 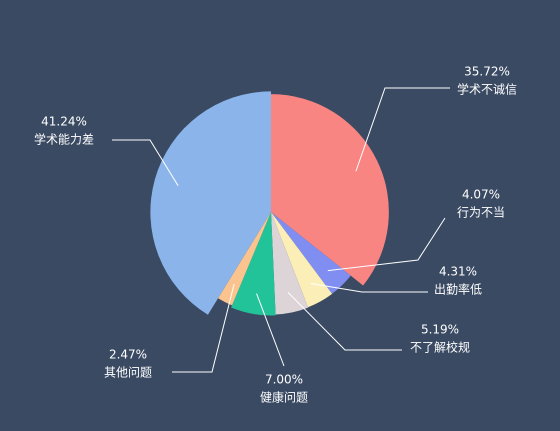 What do you see at coordinates (481, 213) in the screenshot?
I see `category-label: 行为不当` at bounding box center [481, 213].